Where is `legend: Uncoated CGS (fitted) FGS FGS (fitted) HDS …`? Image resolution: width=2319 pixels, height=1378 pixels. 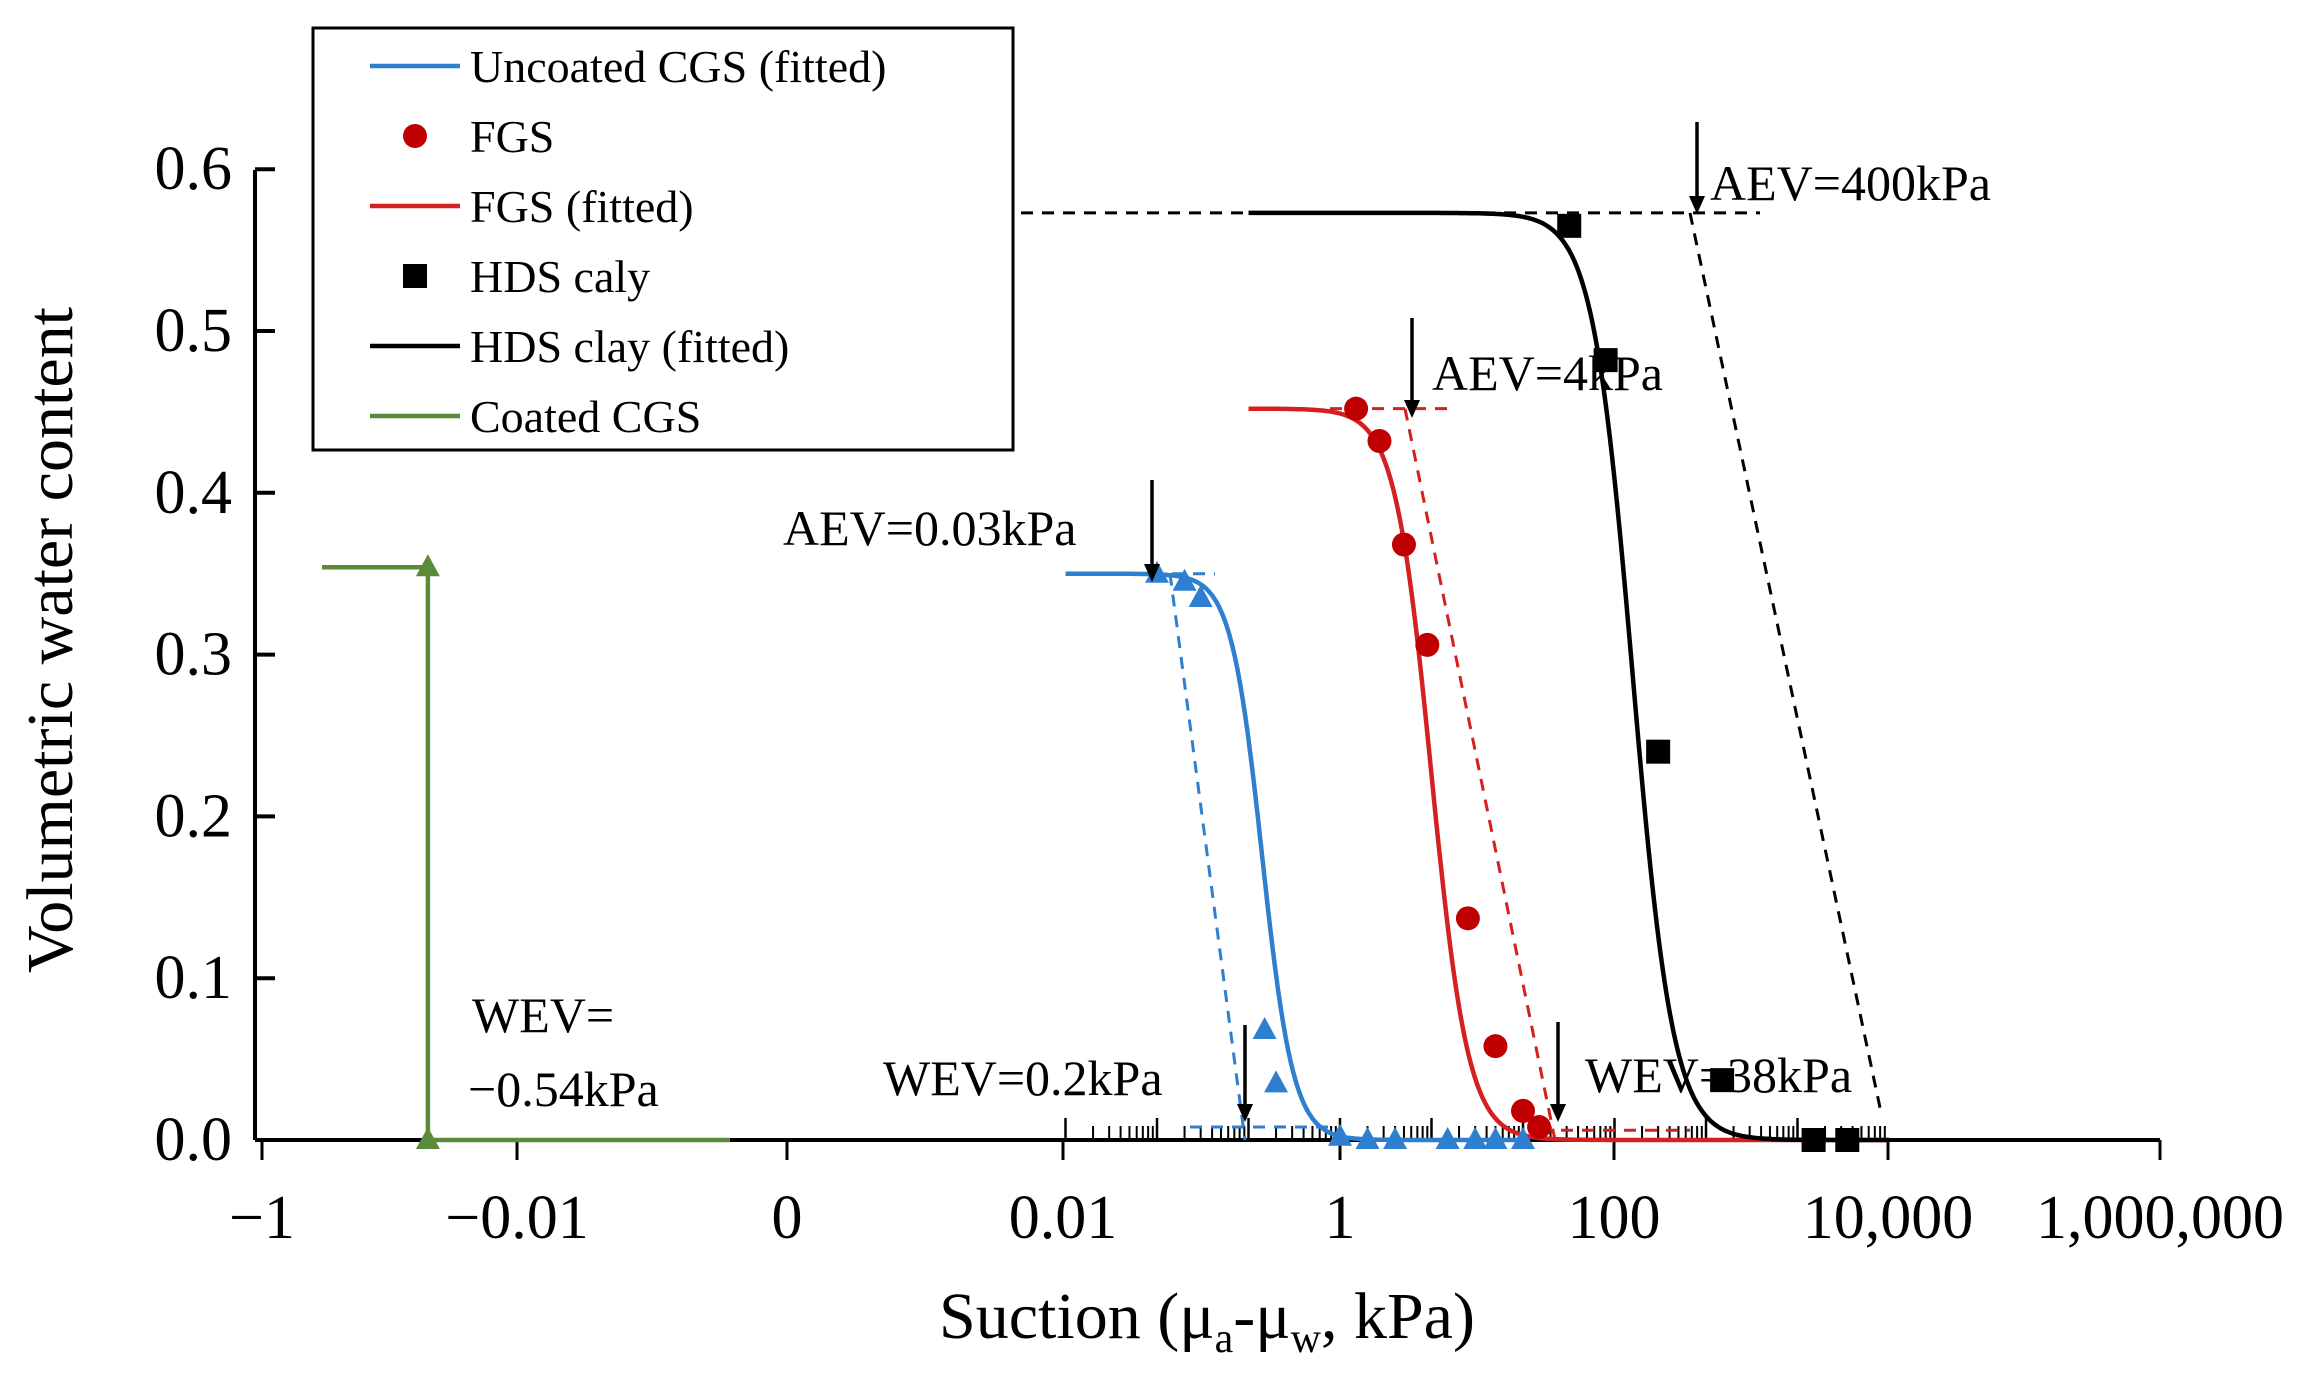 legend: Uncoated CGS (fitted) FGS FGS (fitted) HDS … is located at coordinates (663, 239).